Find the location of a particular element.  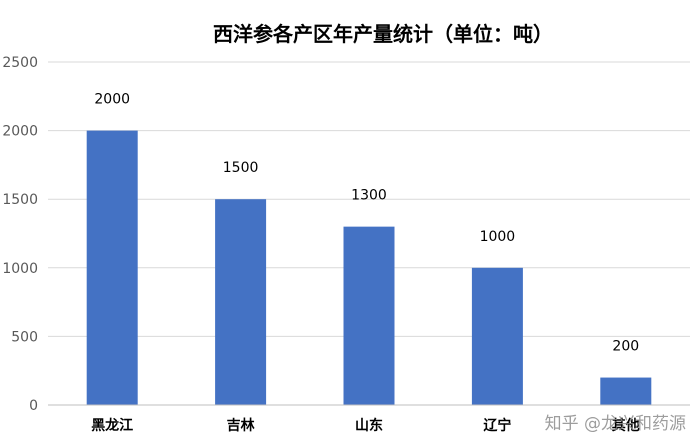

chart-title: 西洋参各产区年产量统计（单位：吨） is located at coordinates (383, 34).